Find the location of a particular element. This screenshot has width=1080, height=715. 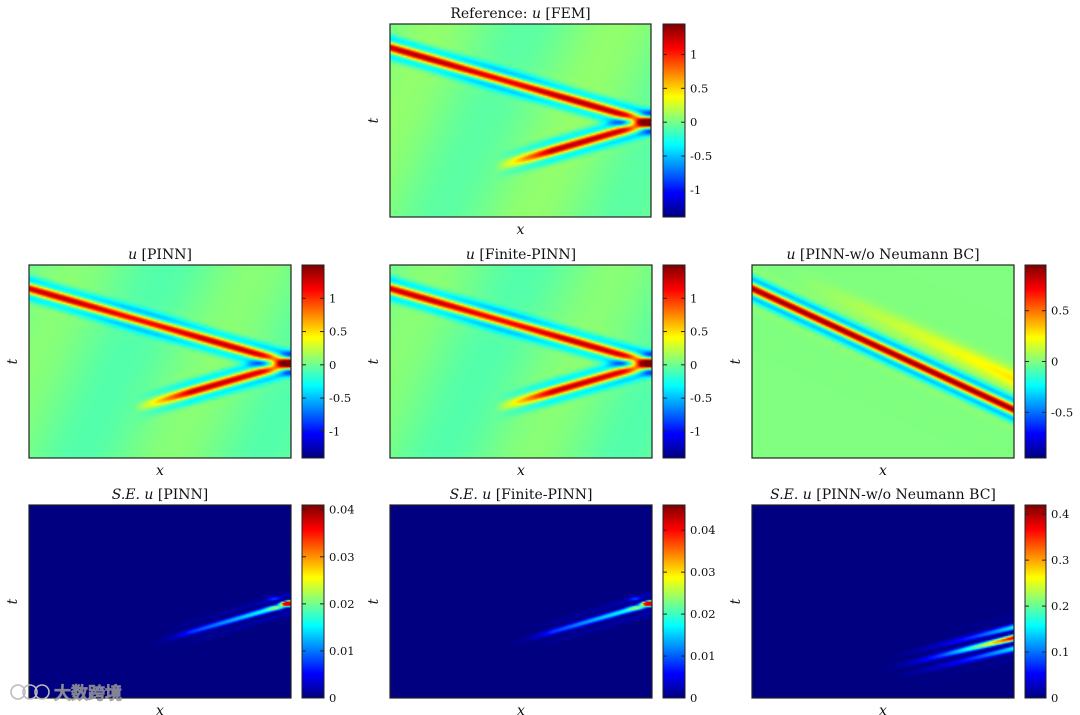

subplot-pinn: u [PINN] x t -1 -0.5 0 0.5 1 is located at coordinates (178, 363).